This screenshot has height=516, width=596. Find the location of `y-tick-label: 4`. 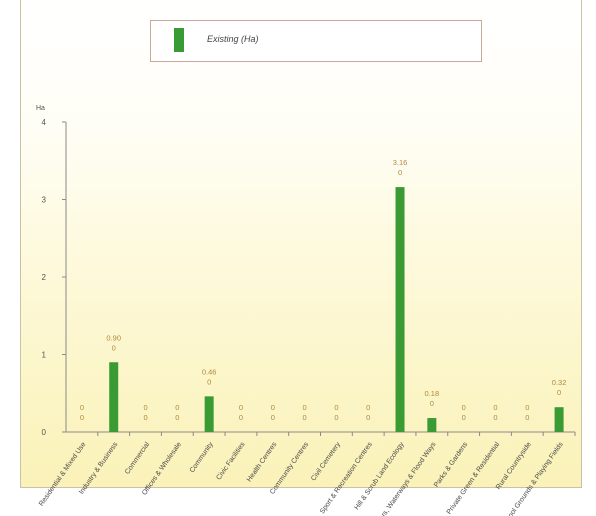

y-tick-label: 4 is located at coordinates (44, 122).